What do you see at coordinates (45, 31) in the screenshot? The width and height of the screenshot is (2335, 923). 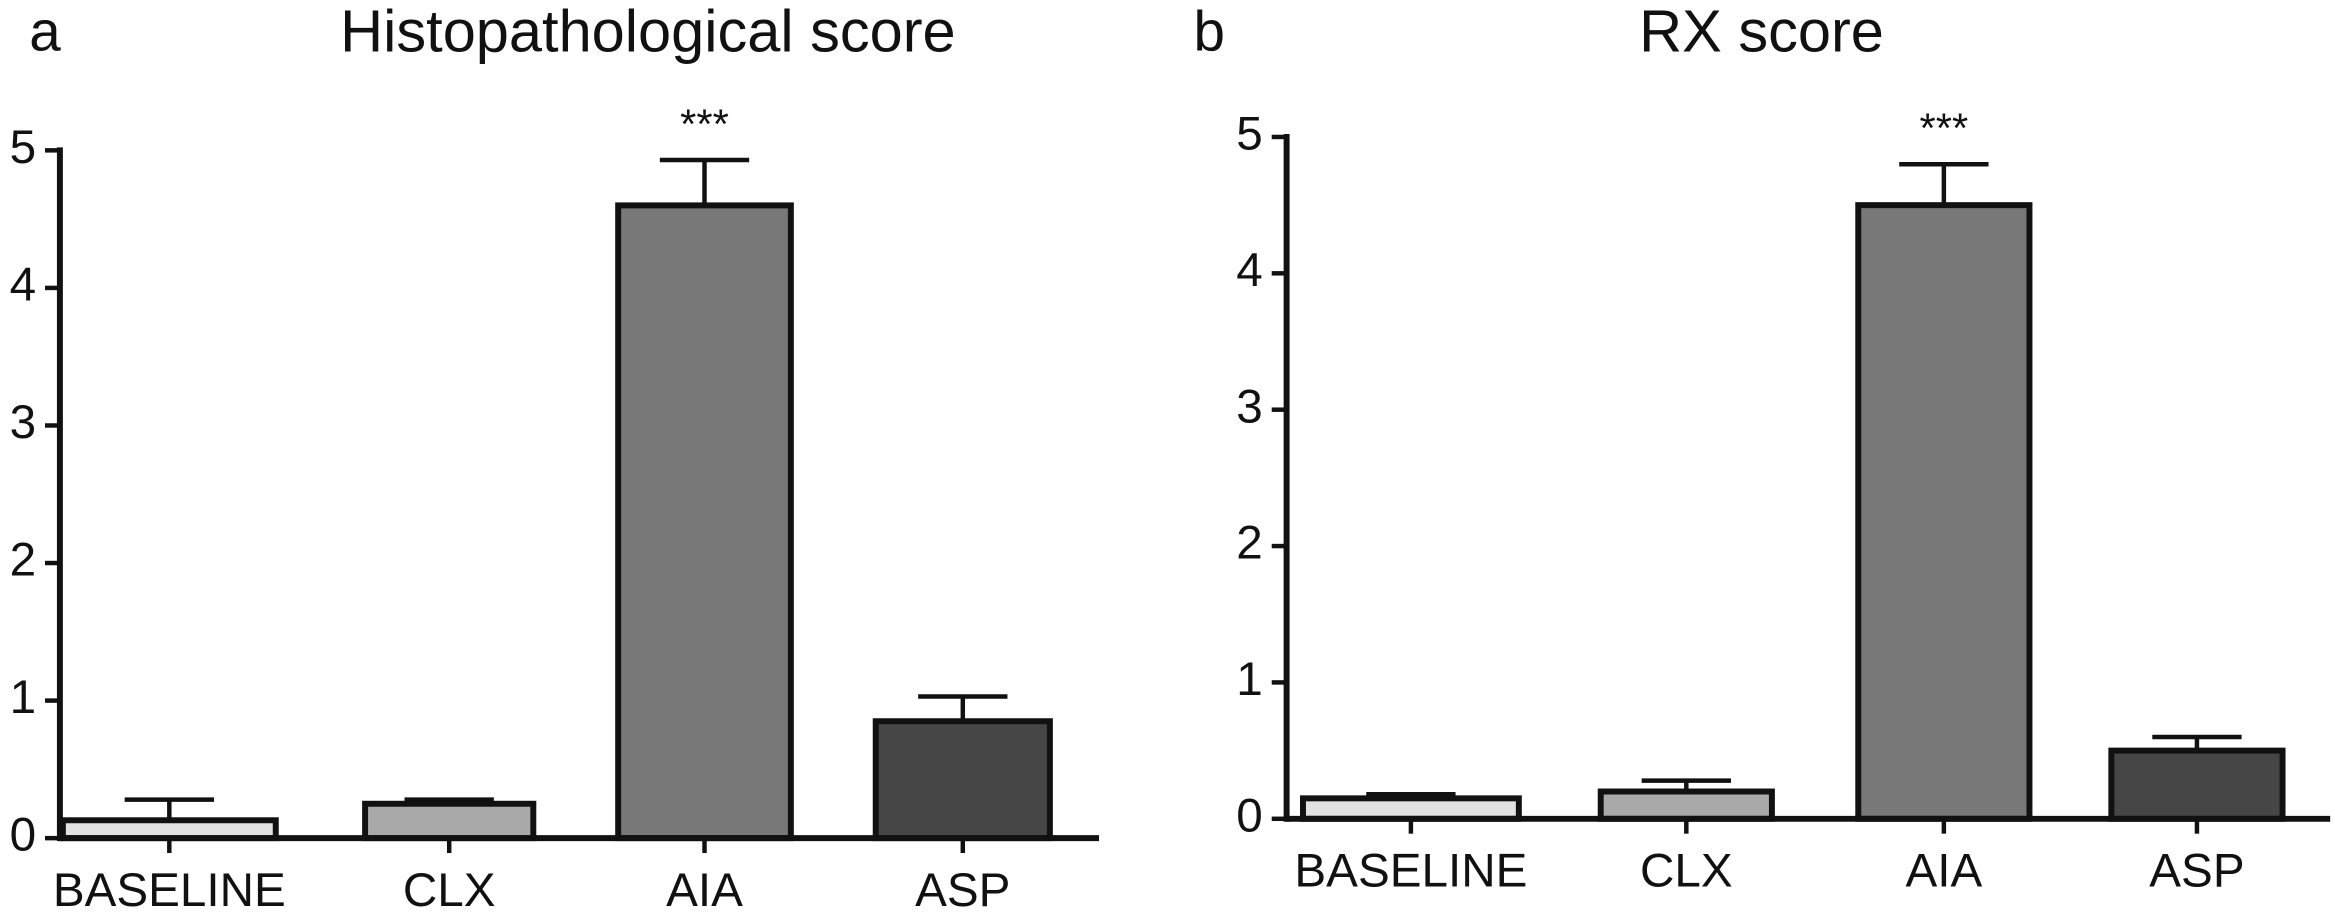 I see `panel-label: a` at bounding box center [45, 31].